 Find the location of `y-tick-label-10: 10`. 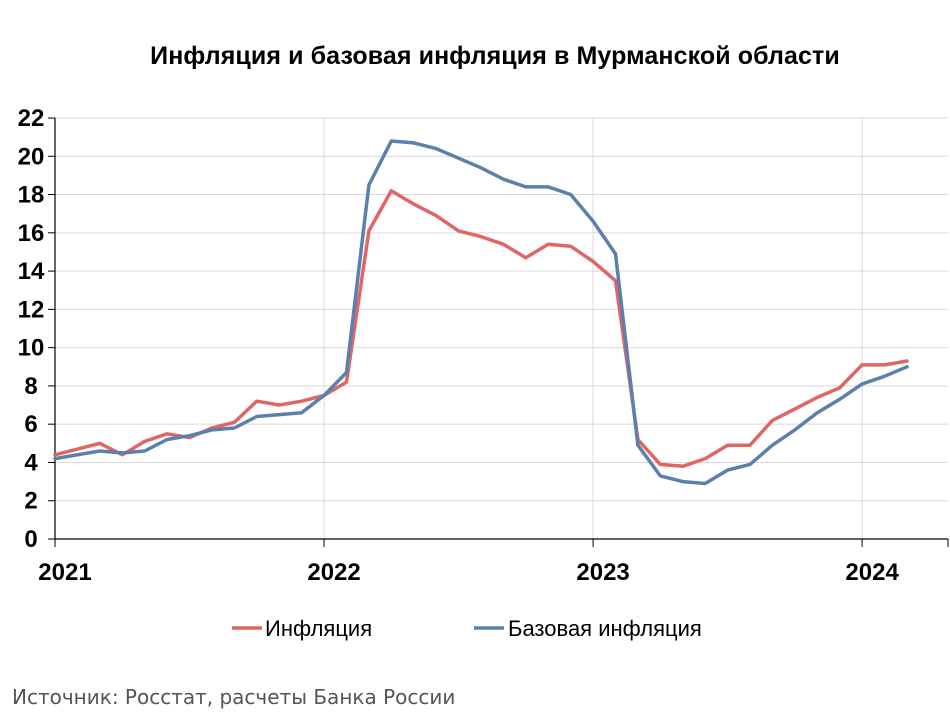

y-tick-label-10: 10 is located at coordinates (31, 348).